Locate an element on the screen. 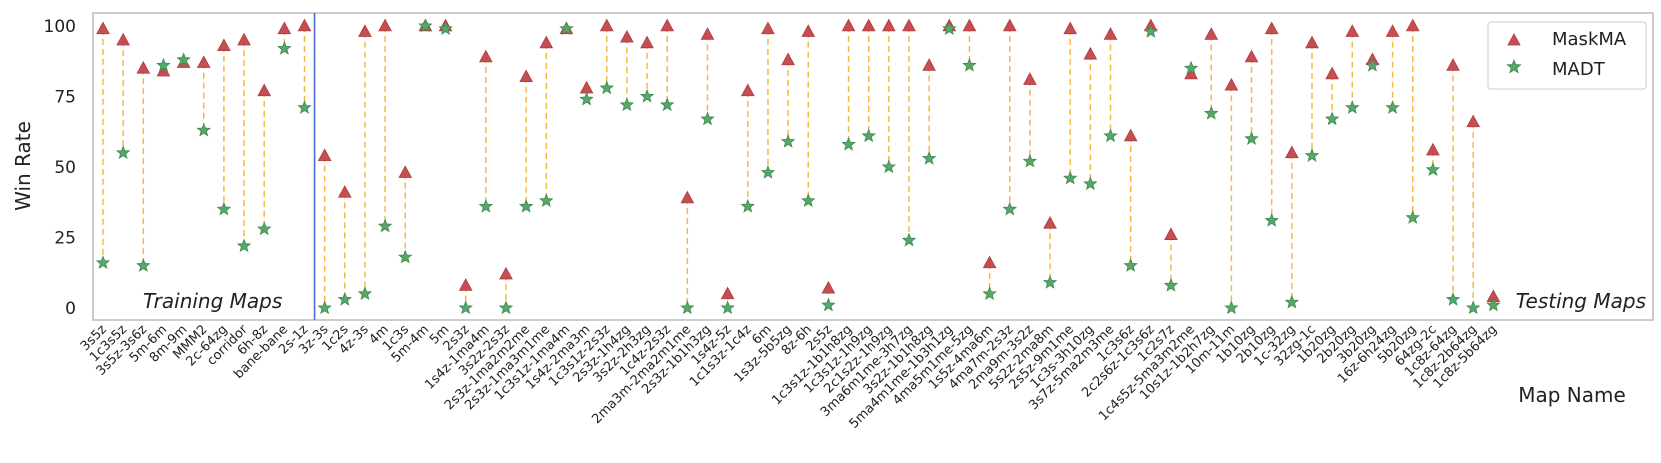 This screenshot has width=1661, height=463. y-axis-label: Win Rate is located at coordinates (23, 166).